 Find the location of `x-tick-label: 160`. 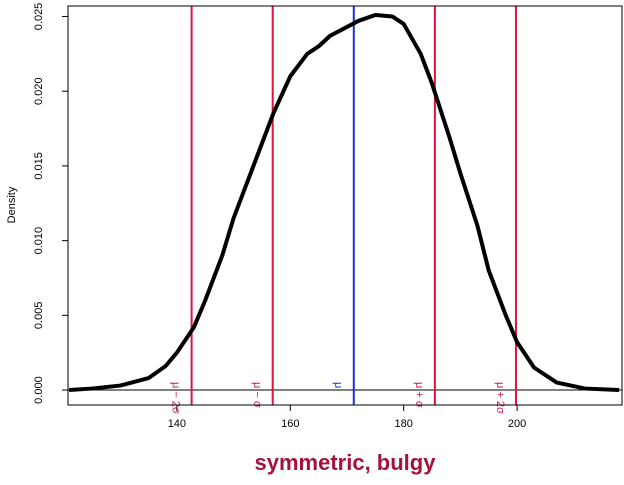

x-tick-label: 160 is located at coordinates (290, 424).